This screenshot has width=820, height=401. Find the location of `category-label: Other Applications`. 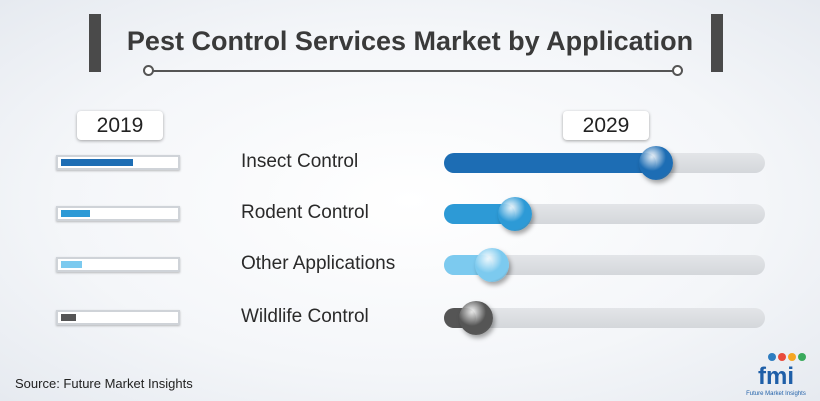

category-label: Other Applications is located at coordinates (318, 263).